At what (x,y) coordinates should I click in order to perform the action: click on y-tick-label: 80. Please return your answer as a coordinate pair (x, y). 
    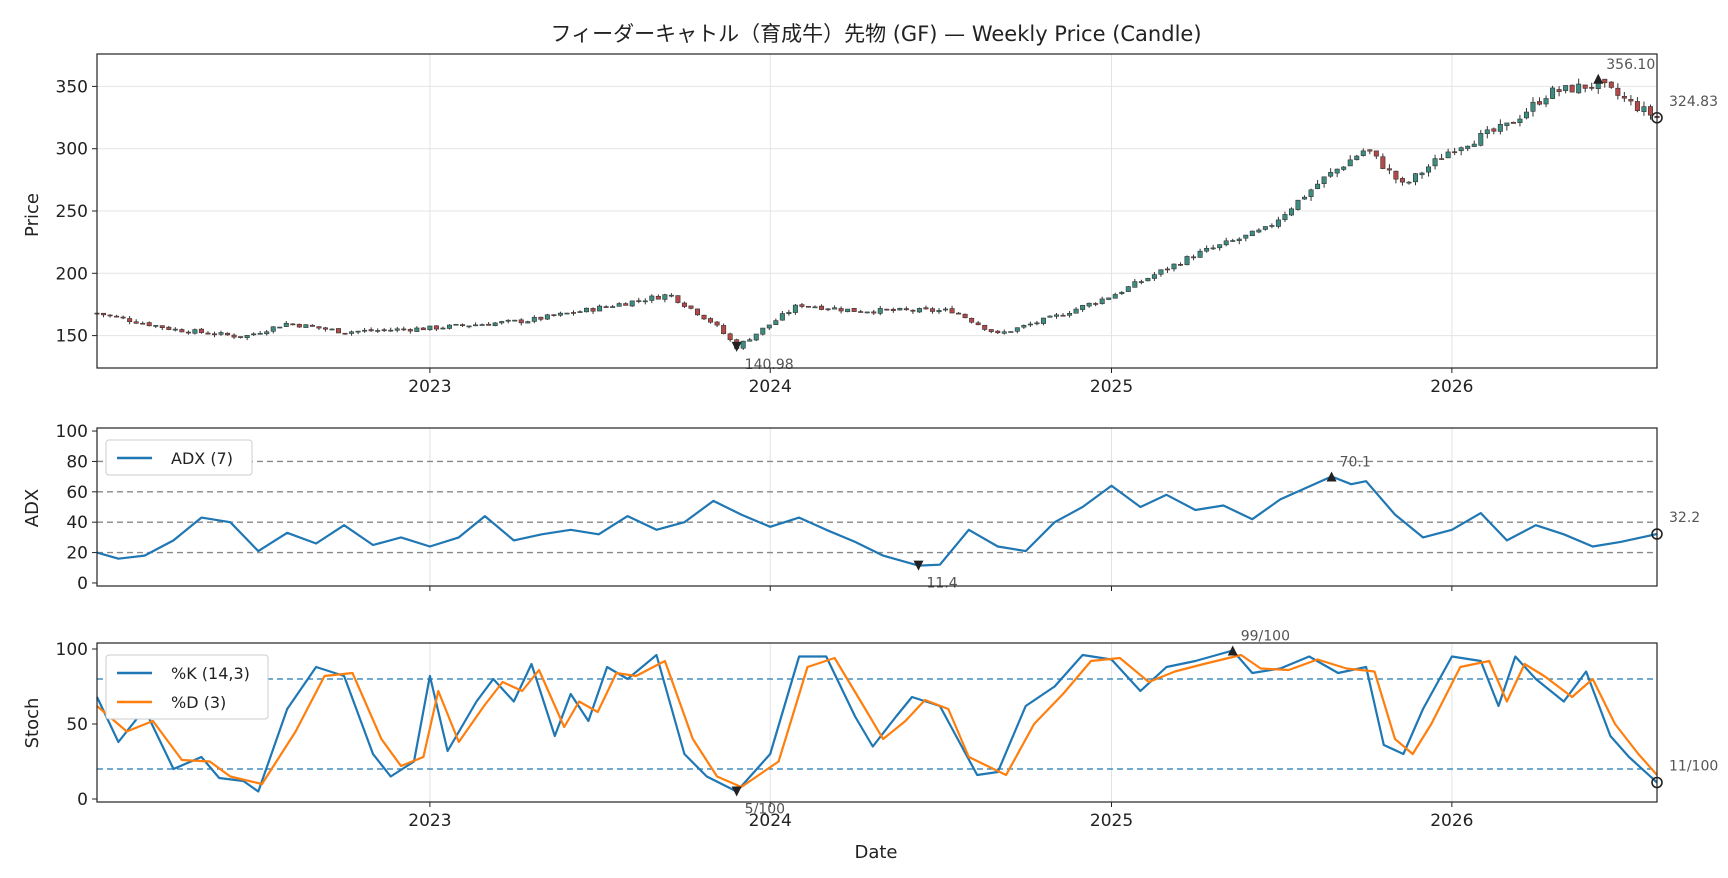
    Looking at the image, I should click on (77, 462).